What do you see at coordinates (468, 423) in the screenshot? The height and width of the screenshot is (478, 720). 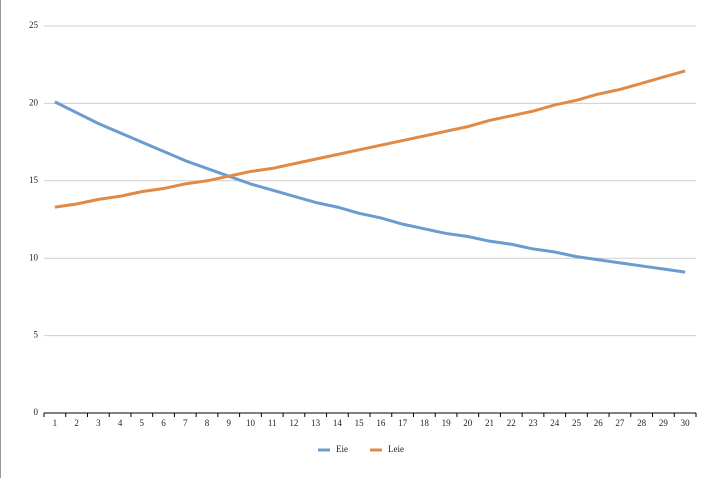 I see `x-tick-label: 20` at bounding box center [468, 423].